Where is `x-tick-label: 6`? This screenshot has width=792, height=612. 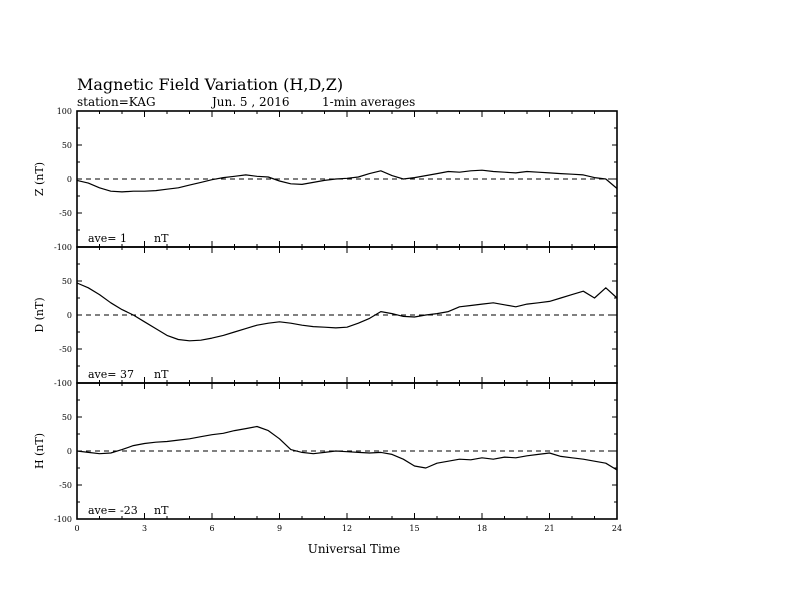
x-tick-label: 6 is located at coordinates (211, 528).